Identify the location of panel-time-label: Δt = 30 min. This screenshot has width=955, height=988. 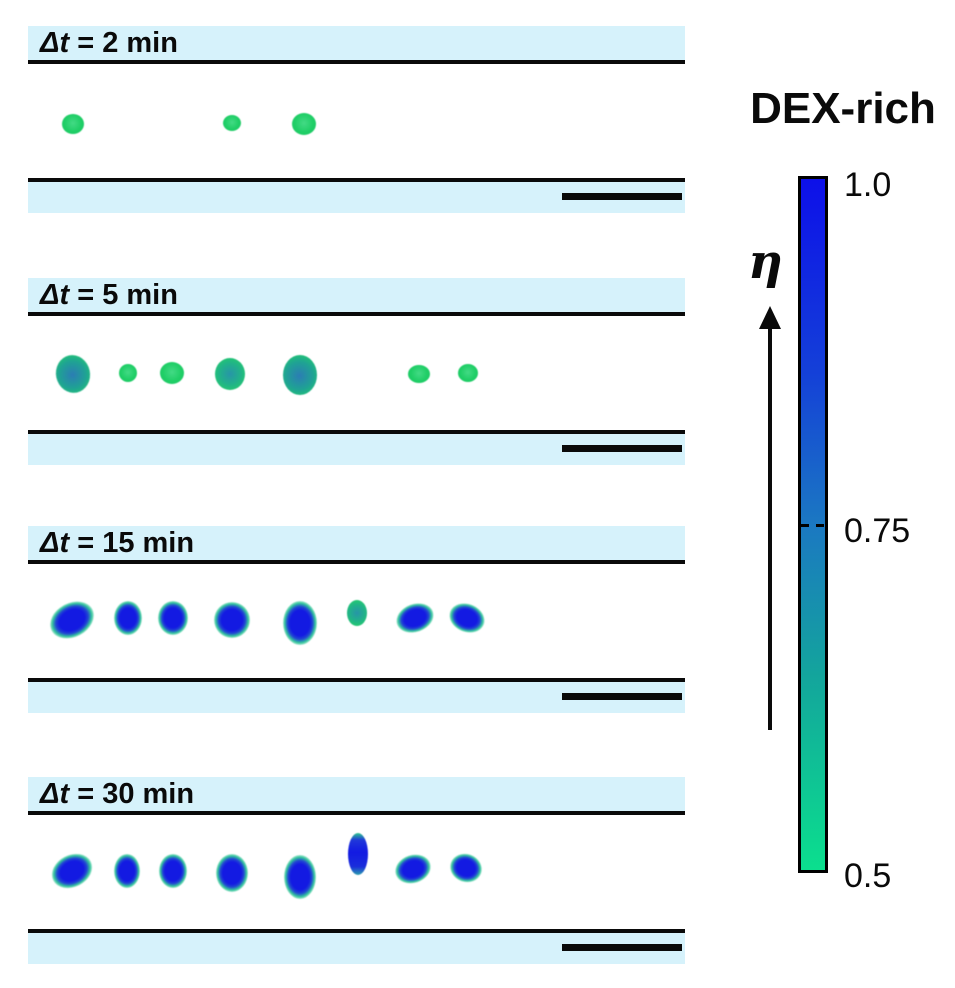
(356, 794).